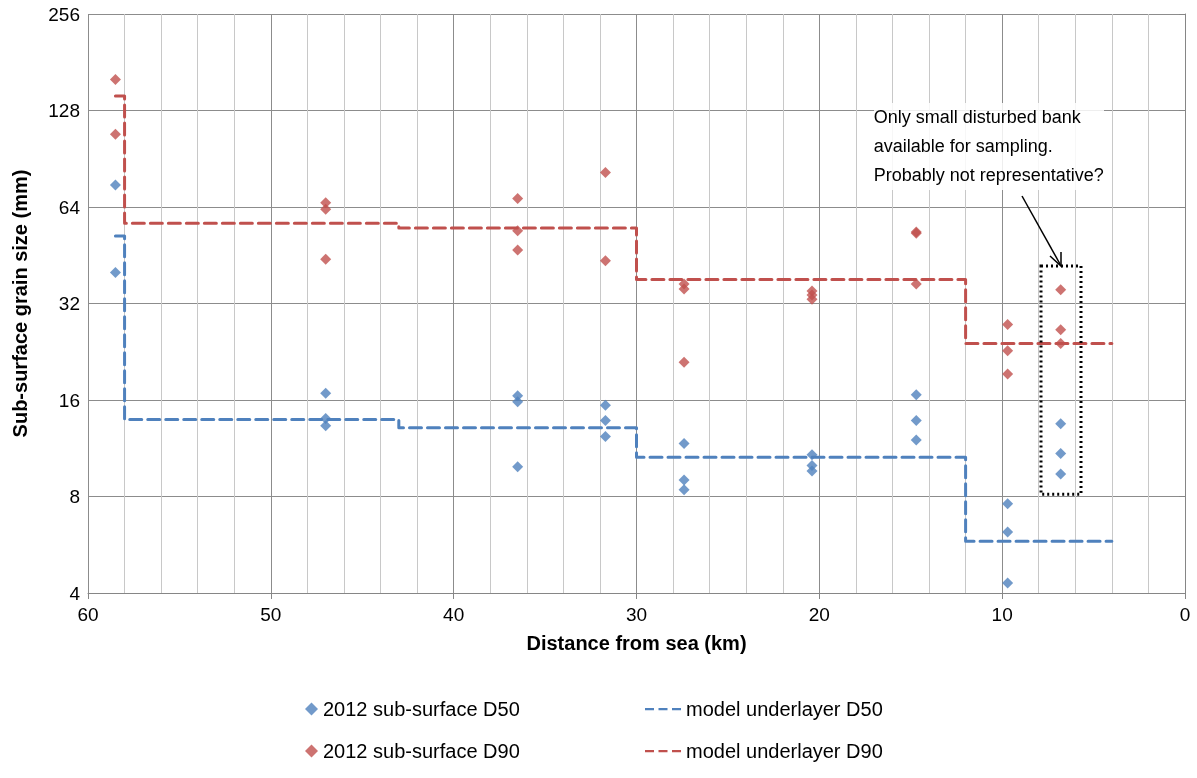  What do you see at coordinates (69, 303) in the screenshot?
I see `y-tick-label: 32` at bounding box center [69, 303].